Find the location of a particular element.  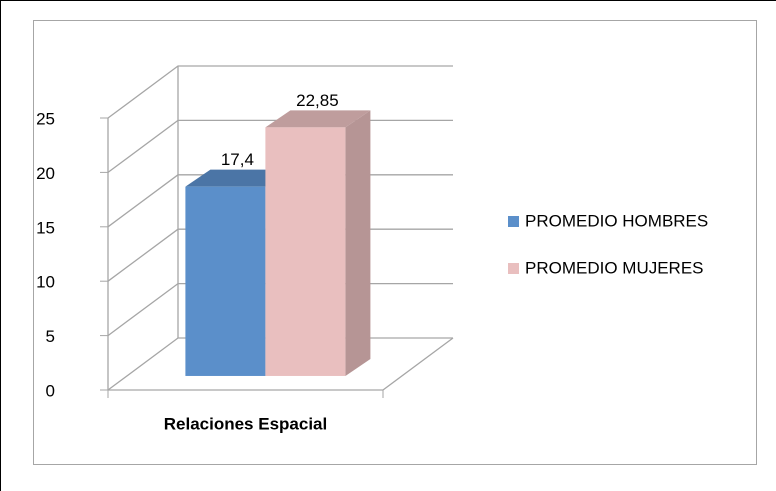

data-label: 22,85 is located at coordinates (317, 100).